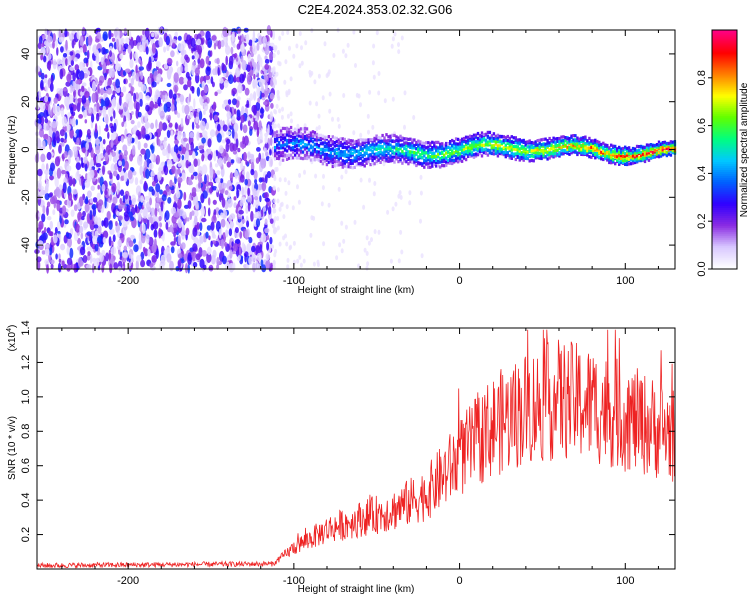 The image size is (750, 600). Describe the element at coordinates (26, 362) in the screenshot. I see `snr-ytick-label: 1.2` at that location.